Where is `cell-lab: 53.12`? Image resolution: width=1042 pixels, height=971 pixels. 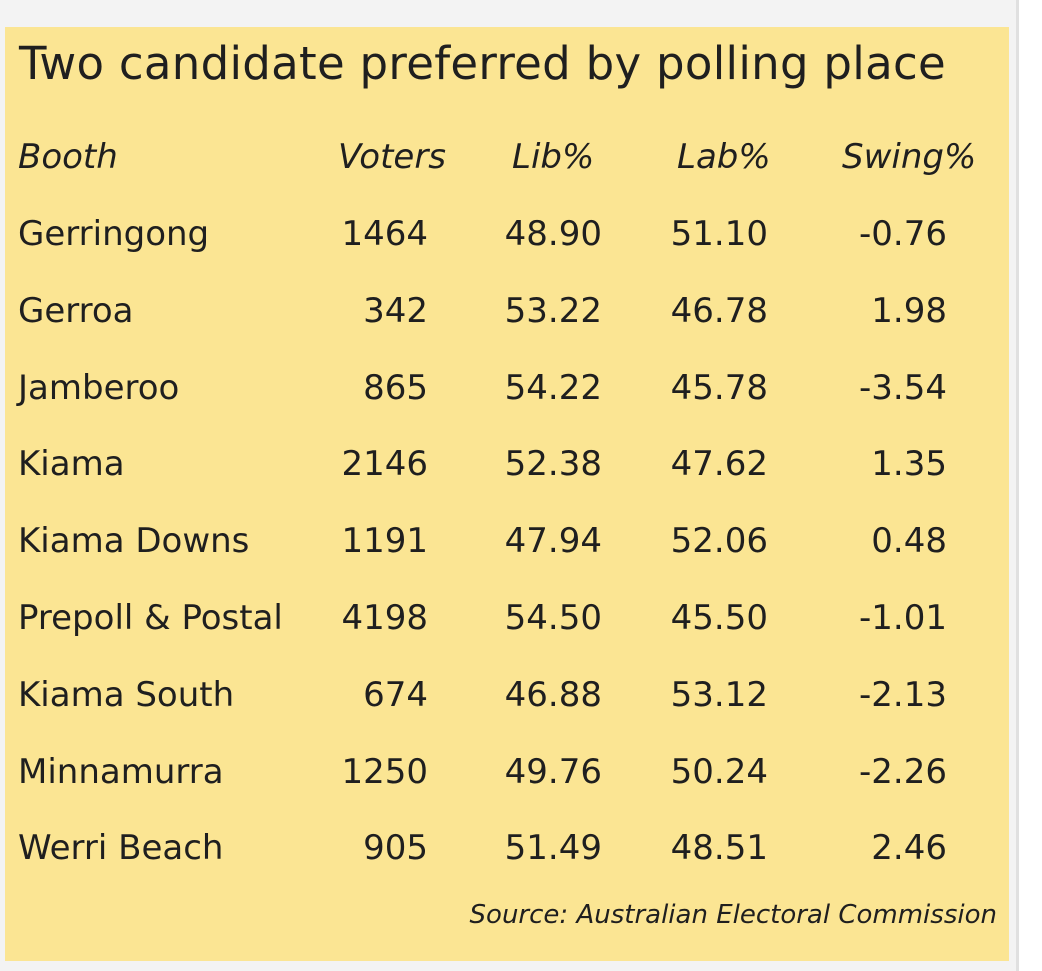 cell-lab: 53.12 is located at coordinates (719, 695).